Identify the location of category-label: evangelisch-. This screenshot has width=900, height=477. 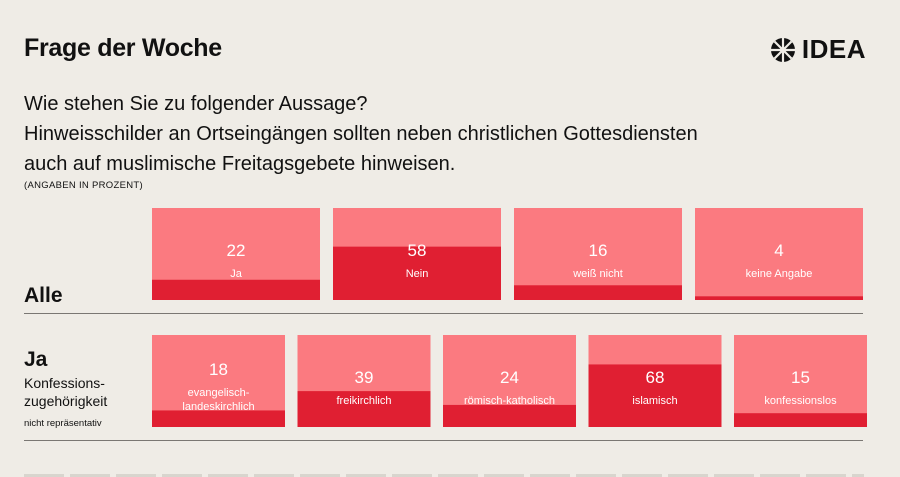
(219, 393).